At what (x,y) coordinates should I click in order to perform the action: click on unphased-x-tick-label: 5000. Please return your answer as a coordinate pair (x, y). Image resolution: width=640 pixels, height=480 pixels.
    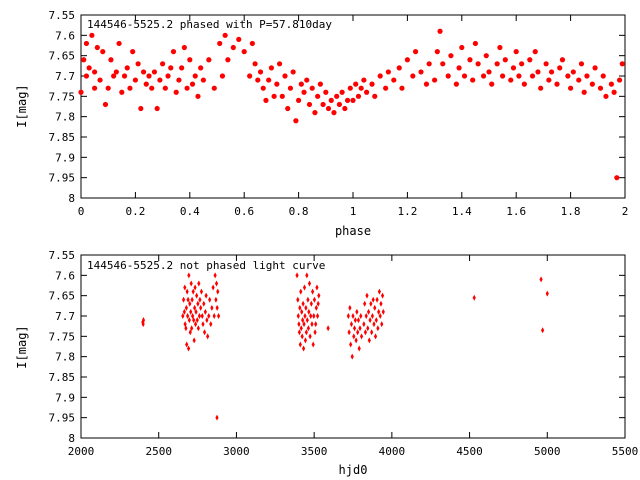
    Looking at the image, I should click on (547, 451).